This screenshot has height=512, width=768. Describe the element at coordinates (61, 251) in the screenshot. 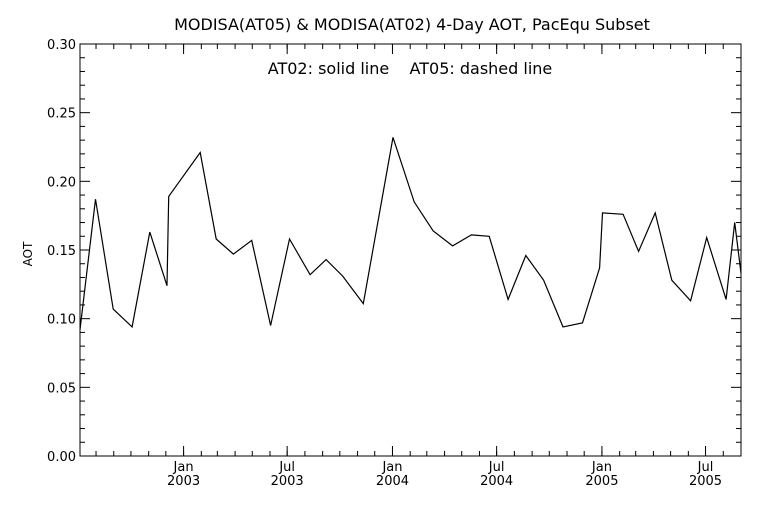

I see `y-tick-label: 0.15` at that location.